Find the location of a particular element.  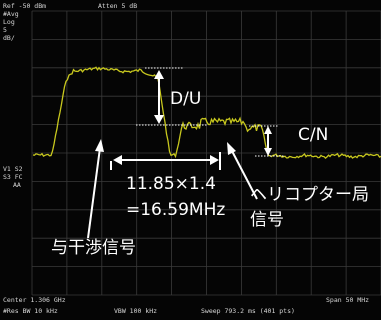

trace-status-v1s2: V1 S2 is located at coordinates (13, 169).